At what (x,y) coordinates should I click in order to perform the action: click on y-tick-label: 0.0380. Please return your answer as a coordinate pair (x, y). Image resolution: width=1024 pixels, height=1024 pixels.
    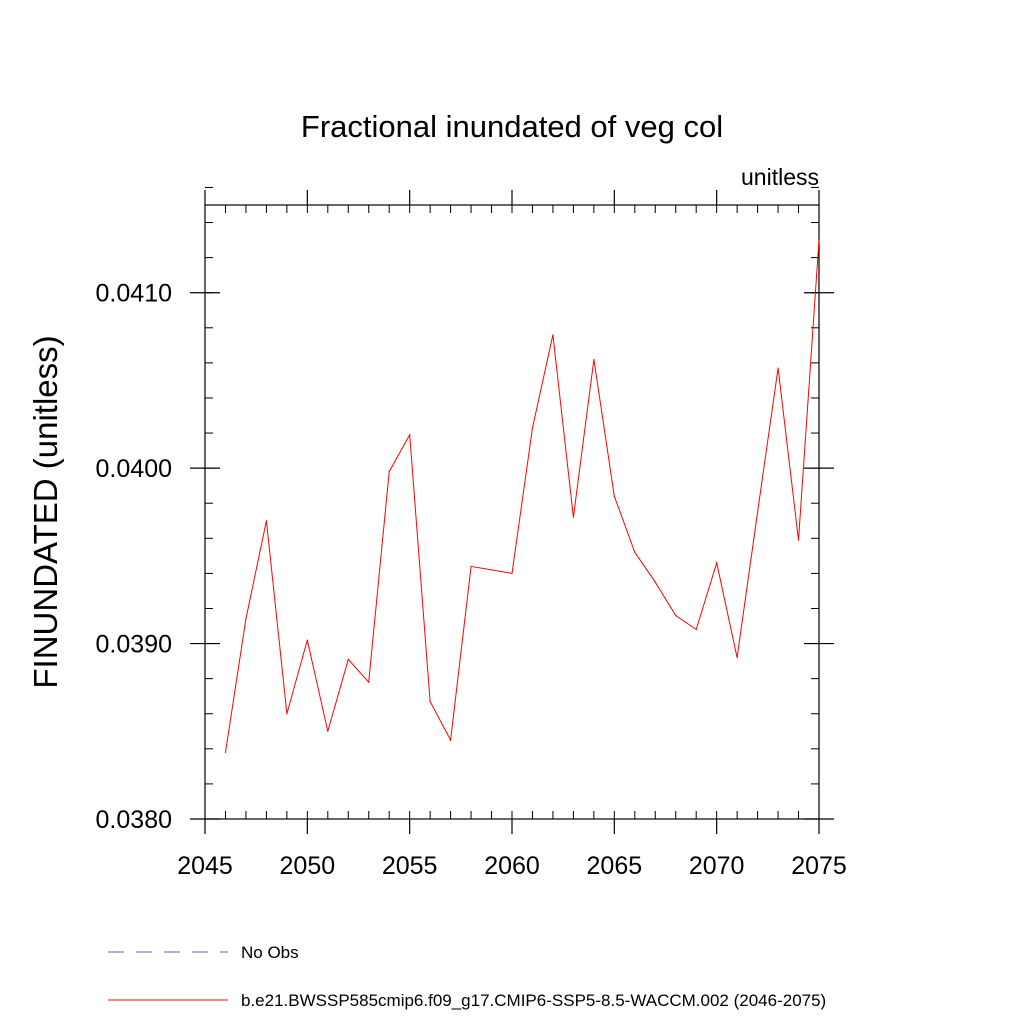
    Looking at the image, I should click on (134, 820).